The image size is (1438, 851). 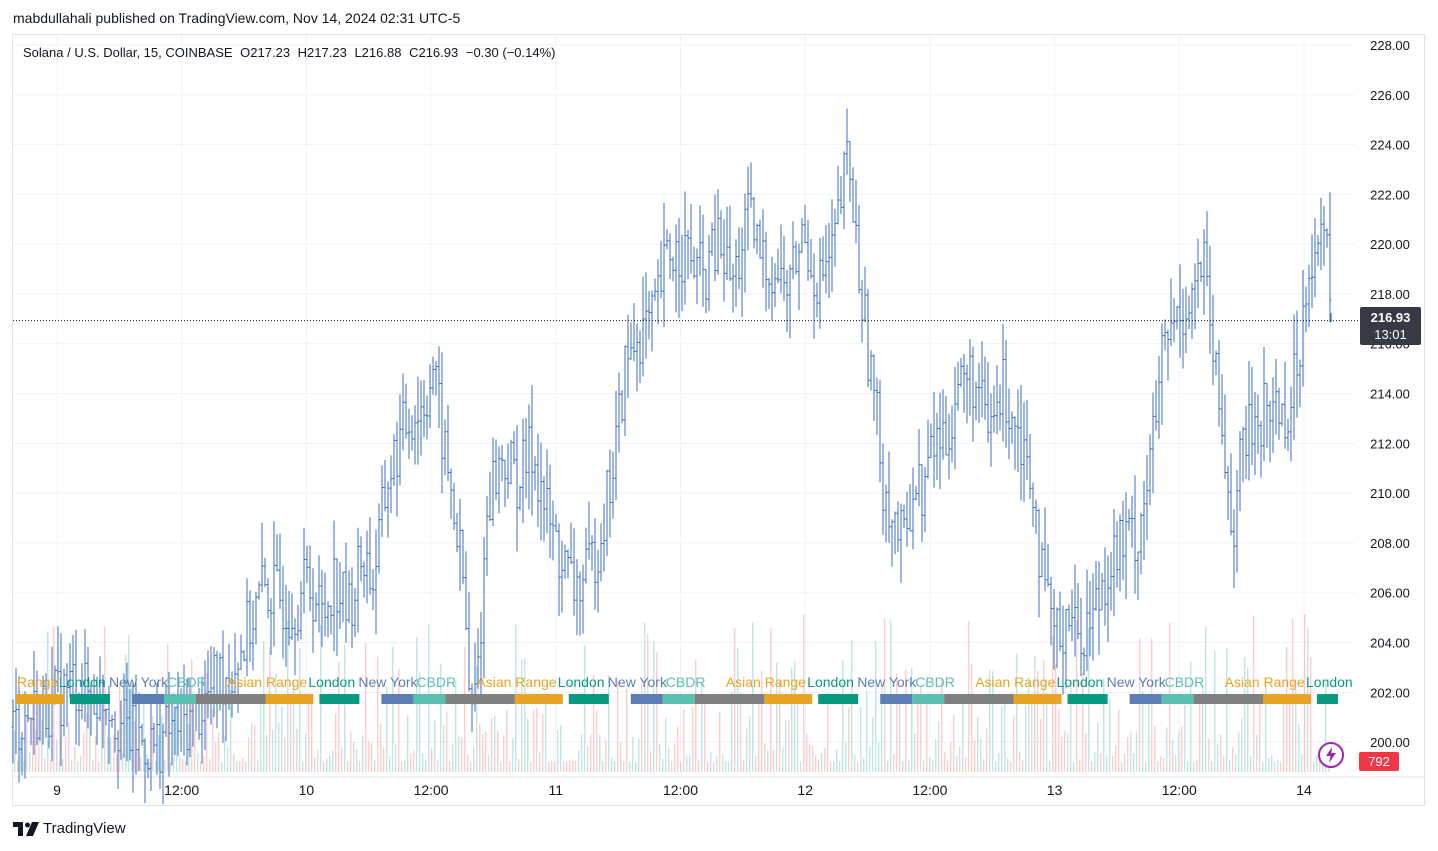 What do you see at coordinates (1055, 790) in the screenshot?
I see `x-tick-label: 13` at bounding box center [1055, 790].